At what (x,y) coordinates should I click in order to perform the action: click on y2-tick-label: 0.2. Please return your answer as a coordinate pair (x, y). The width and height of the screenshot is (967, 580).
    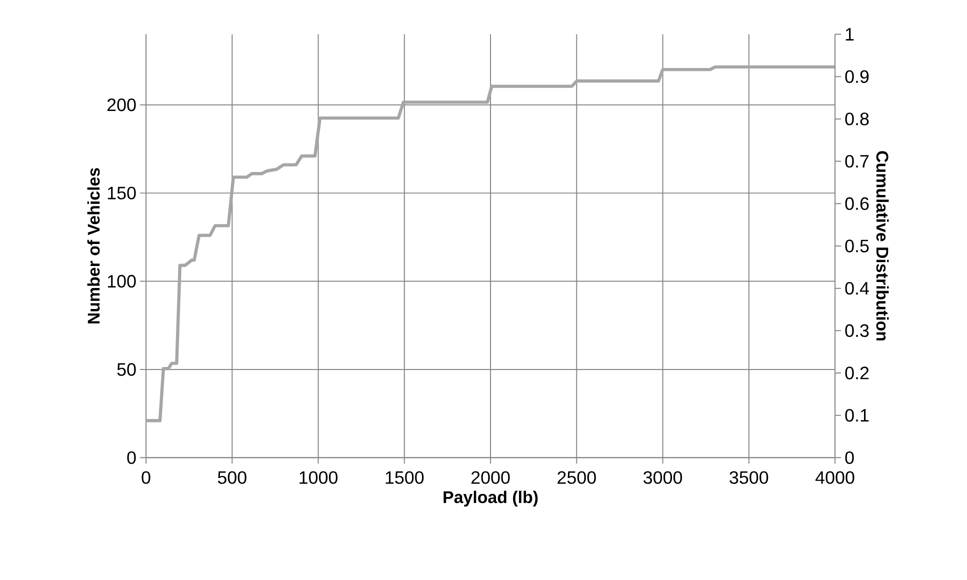
    Looking at the image, I should click on (857, 373).